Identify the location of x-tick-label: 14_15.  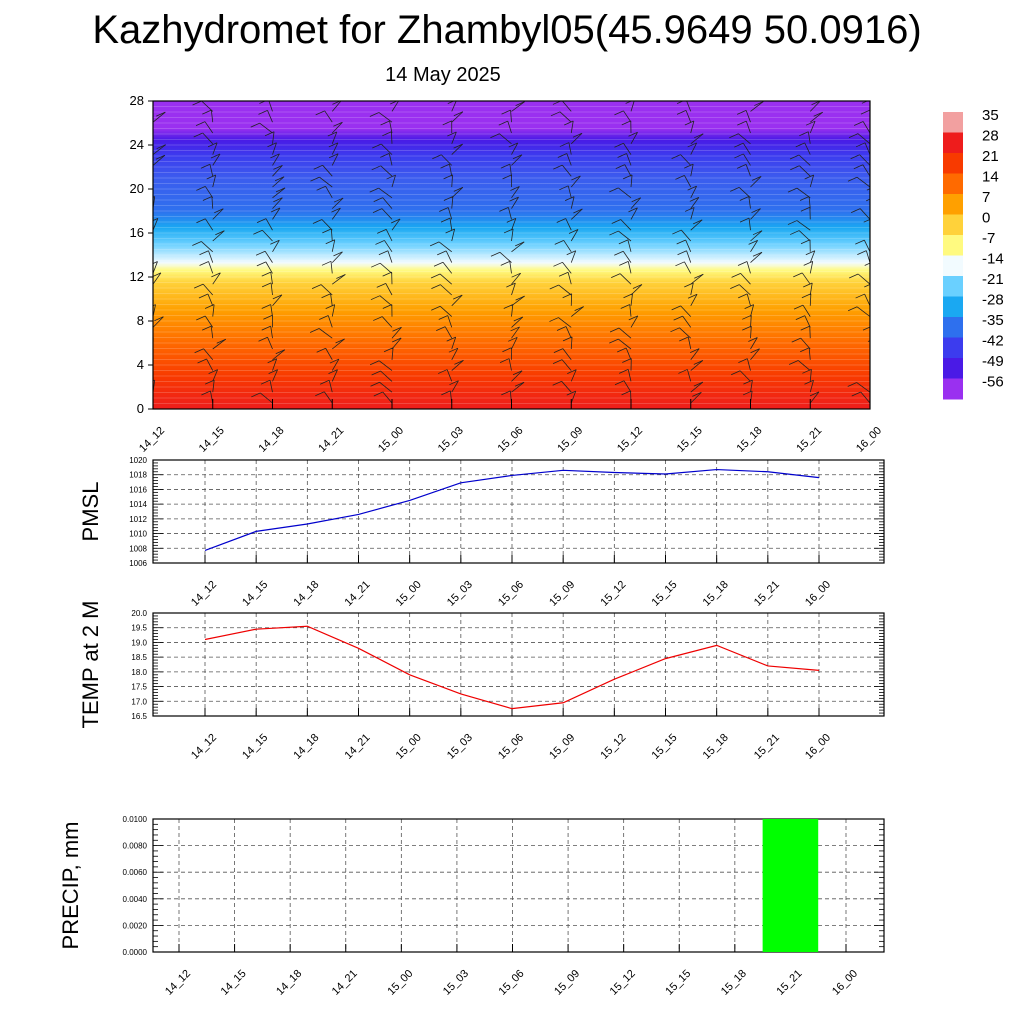
(212, 440).